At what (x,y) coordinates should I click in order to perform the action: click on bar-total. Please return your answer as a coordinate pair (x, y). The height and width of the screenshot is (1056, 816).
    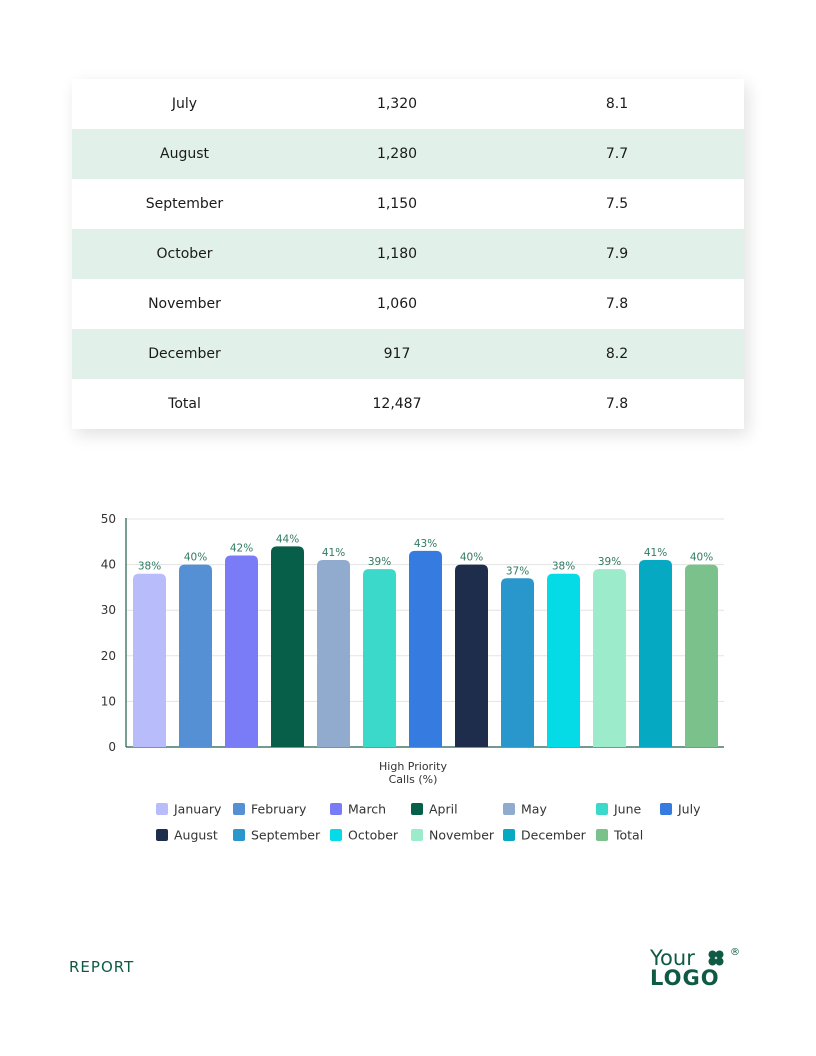
    Looking at the image, I should click on (701, 655).